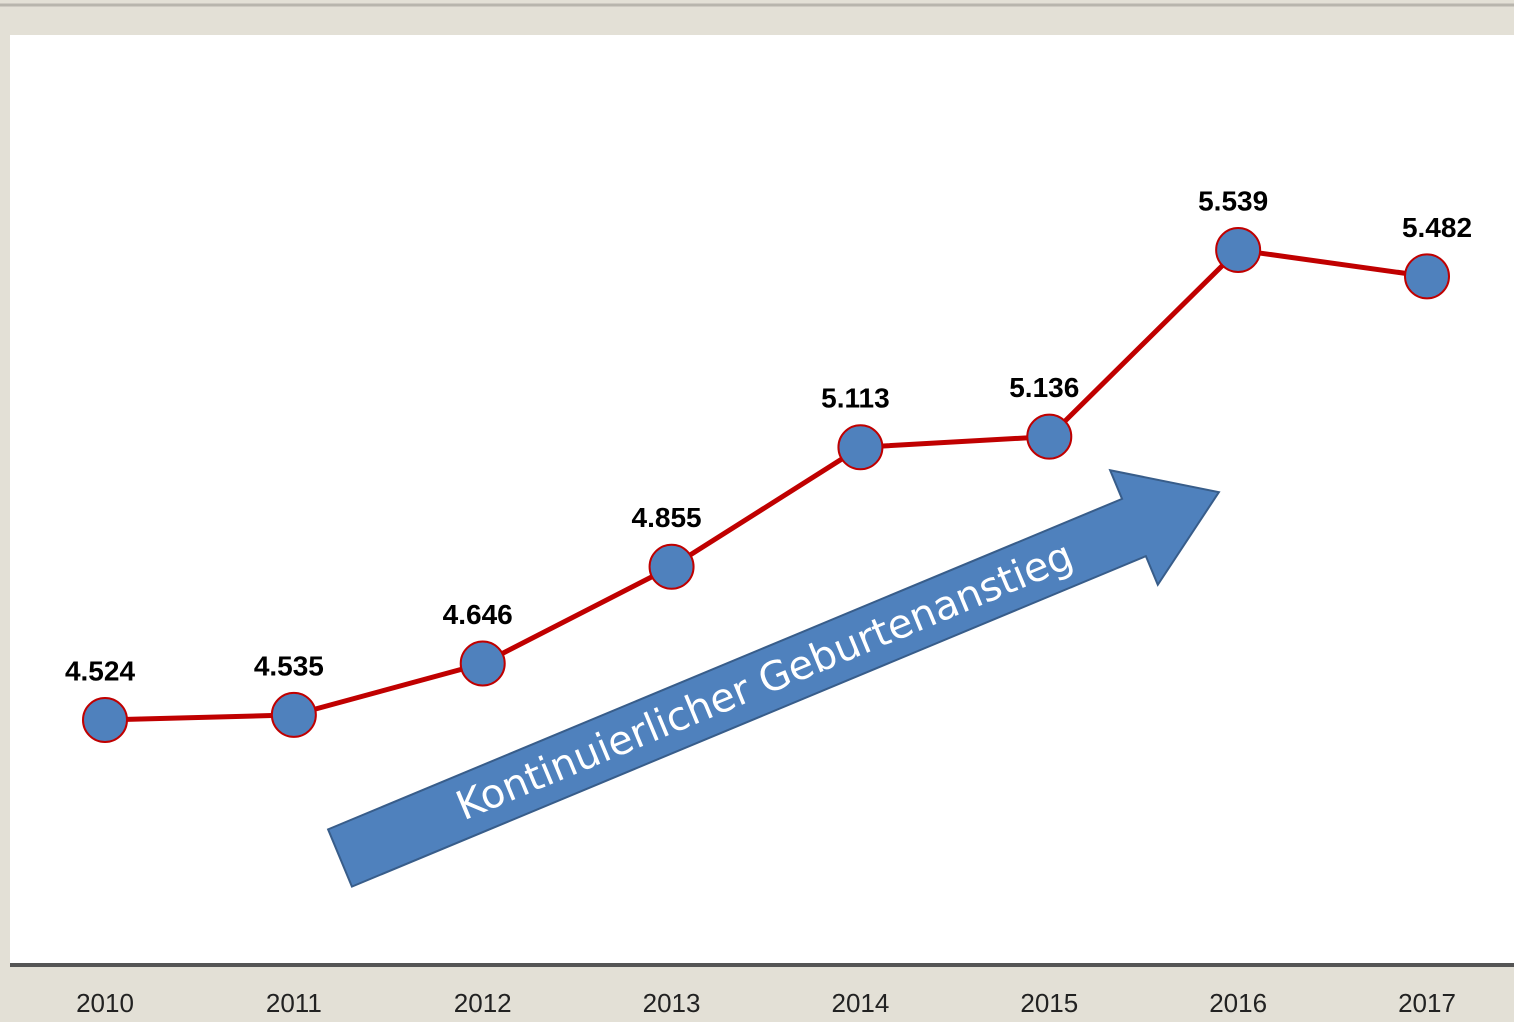 The width and height of the screenshot is (1514, 1022). What do you see at coordinates (483, 1003) in the screenshot?
I see `x-tick-label: 2012` at bounding box center [483, 1003].